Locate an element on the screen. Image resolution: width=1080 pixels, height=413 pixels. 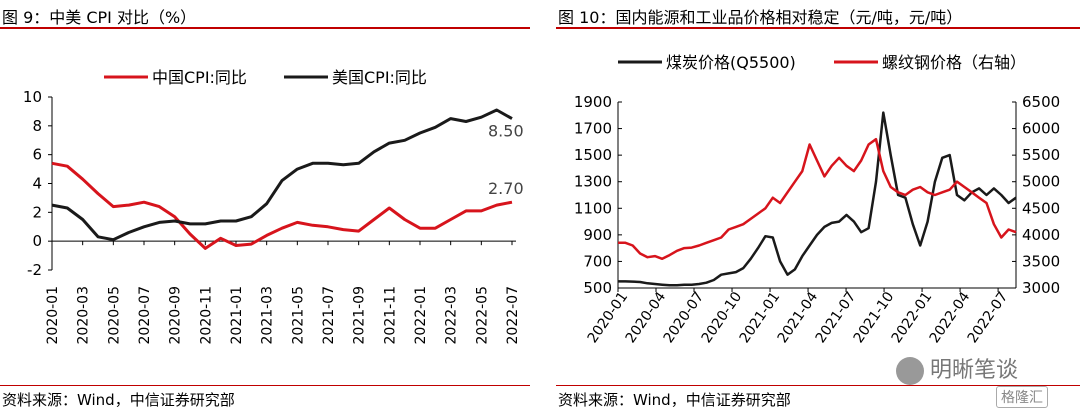
y-tick-label: -2 is located at coordinates (34, 270).